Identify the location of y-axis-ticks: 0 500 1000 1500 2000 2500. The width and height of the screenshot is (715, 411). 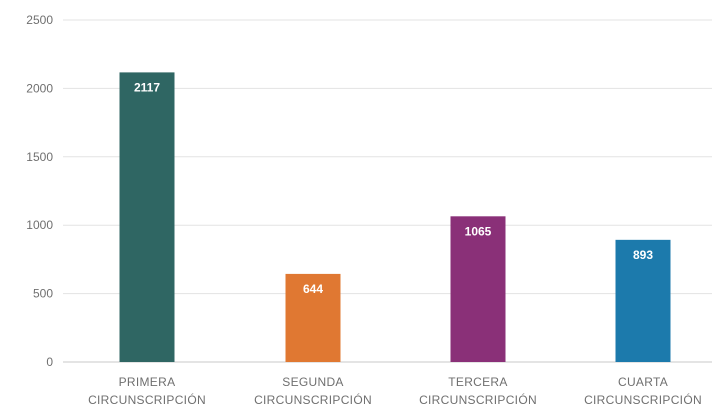
(39, 191).